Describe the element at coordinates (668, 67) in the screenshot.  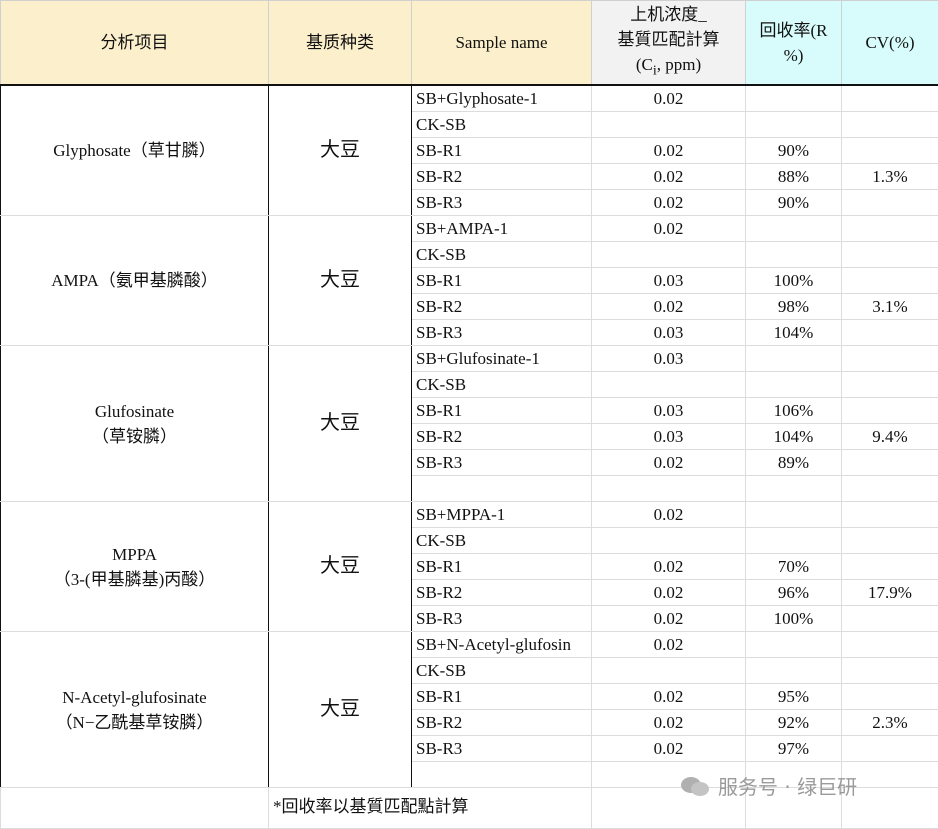
I see `header-unit: (Ci, ppm)` at that location.